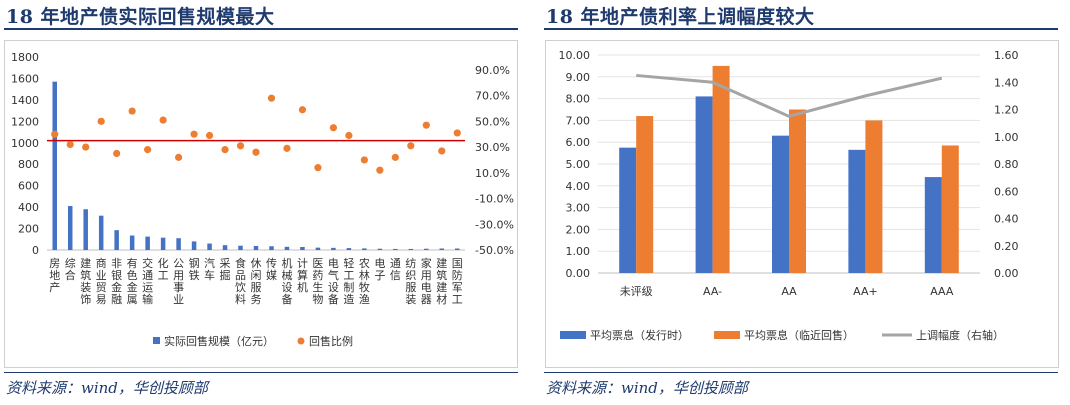 The width and height of the screenshot is (1070, 405). Describe the element at coordinates (54, 287) in the screenshot. I see `x-category-label: 产` at that location.